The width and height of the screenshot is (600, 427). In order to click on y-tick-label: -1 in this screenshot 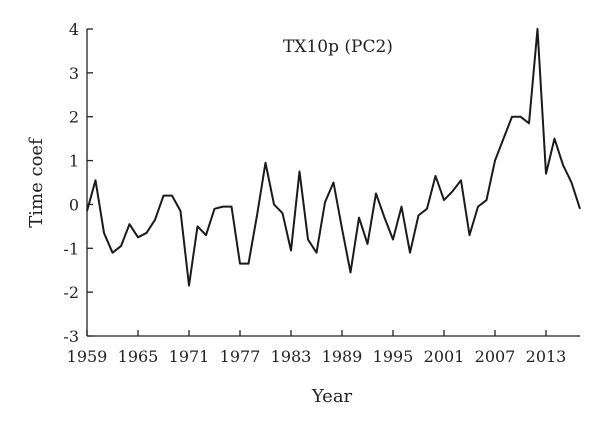, I will do `click(71, 248)`.